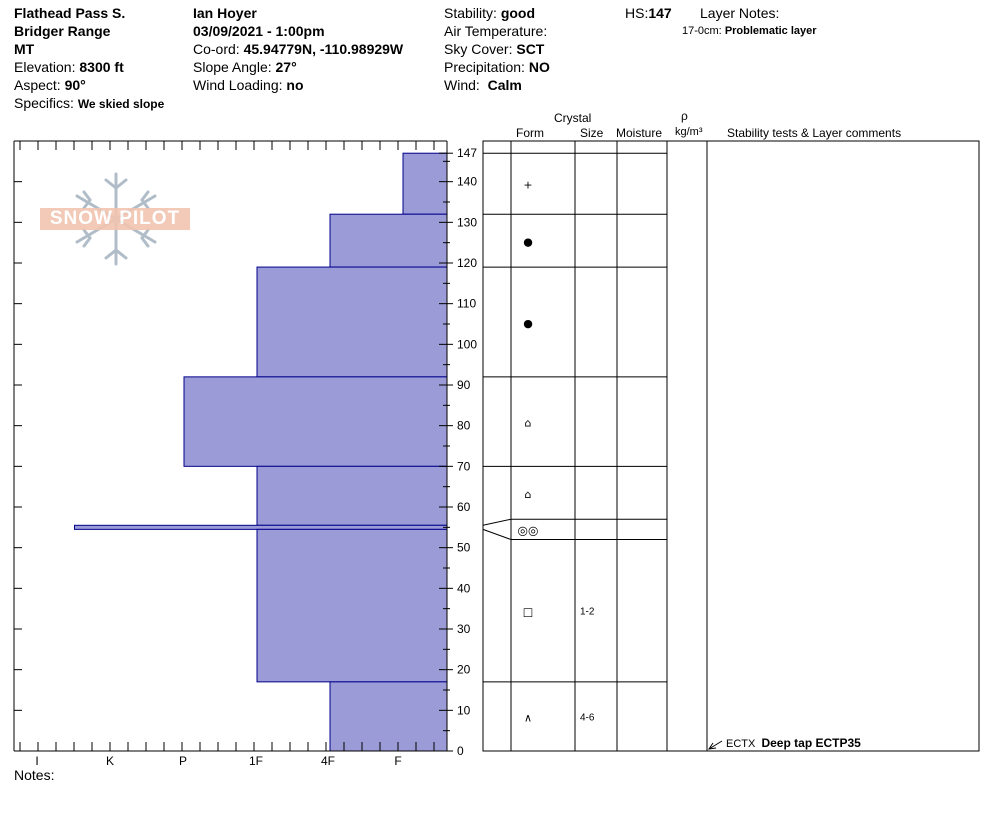 The image size is (994, 840). What do you see at coordinates (34, 775) in the screenshot?
I see `notes-label: Notes:` at bounding box center [34, 775].